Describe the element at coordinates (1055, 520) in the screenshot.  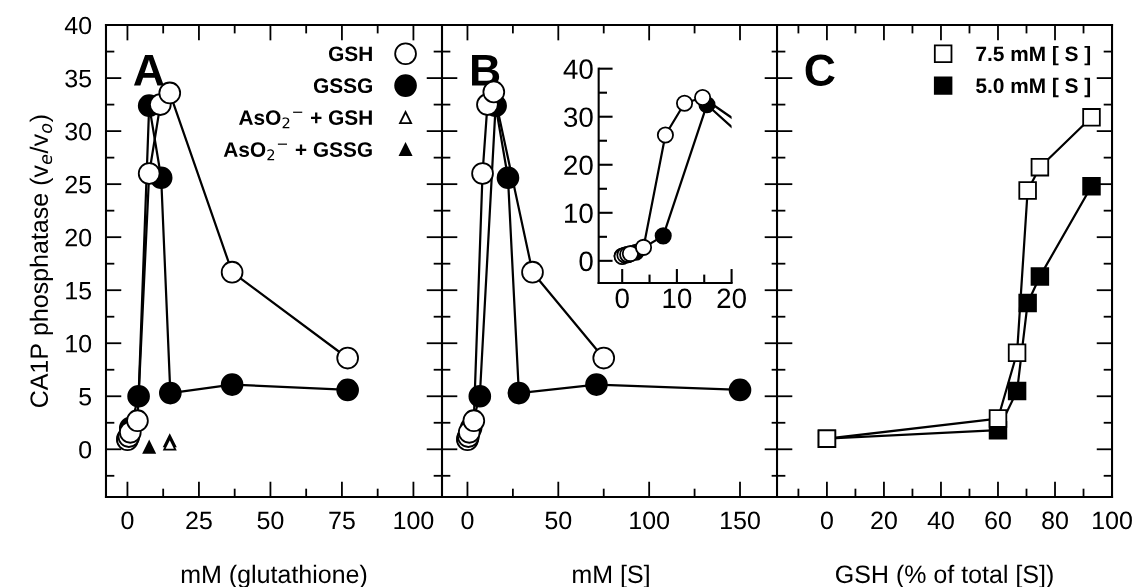
I see `x-tick-label: 80` at that location.